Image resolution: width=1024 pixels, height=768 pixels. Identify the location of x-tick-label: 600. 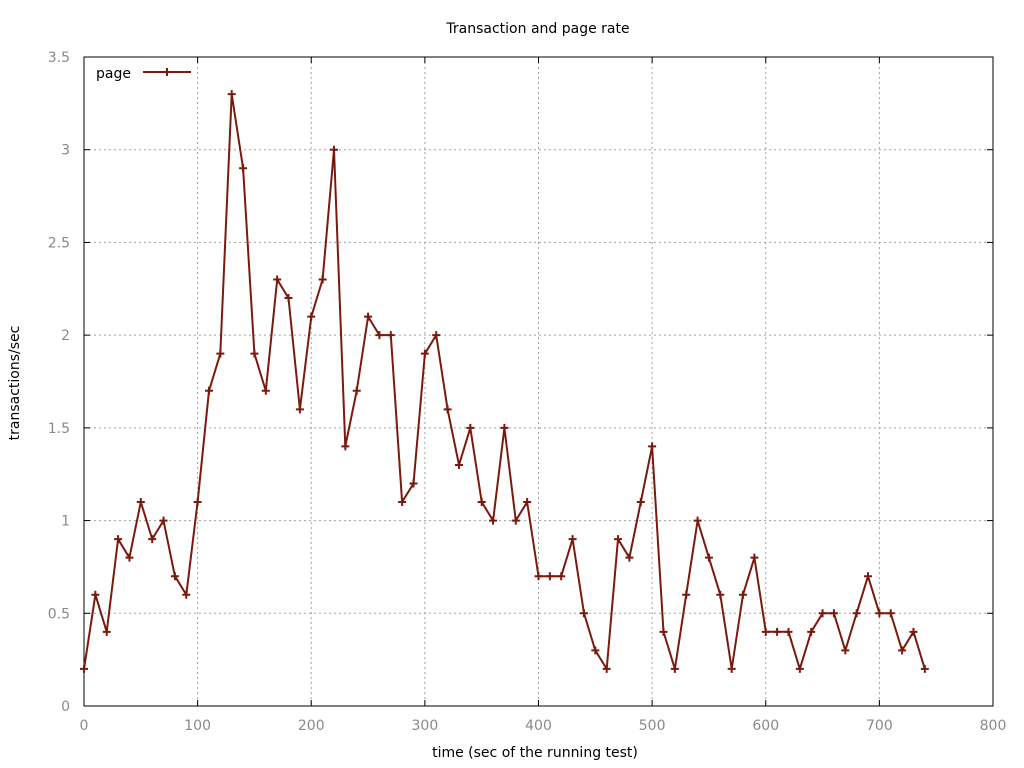
(765, 726).